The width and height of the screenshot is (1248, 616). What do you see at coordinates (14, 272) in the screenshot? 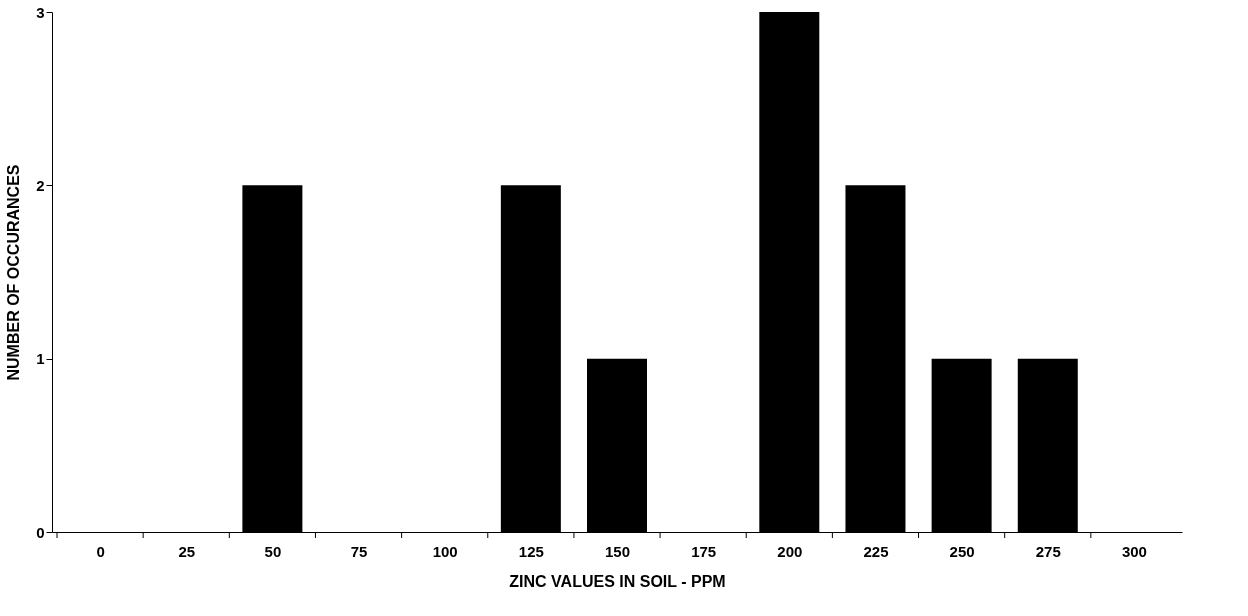
I see `y-axis-title: NUMBER OF OCCURANCES` at bounding box center [14, 272].